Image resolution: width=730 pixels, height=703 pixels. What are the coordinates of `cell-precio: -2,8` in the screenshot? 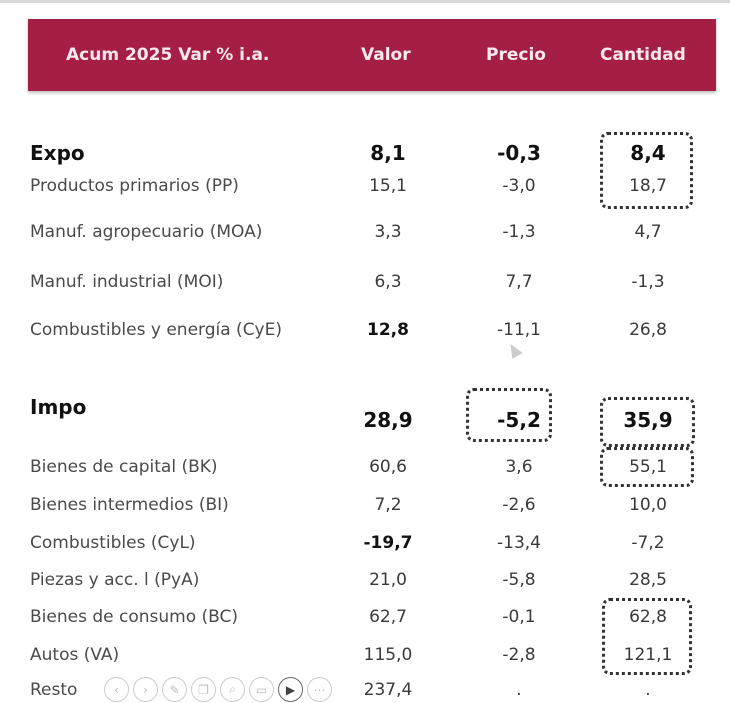 It's located at (519, 655).